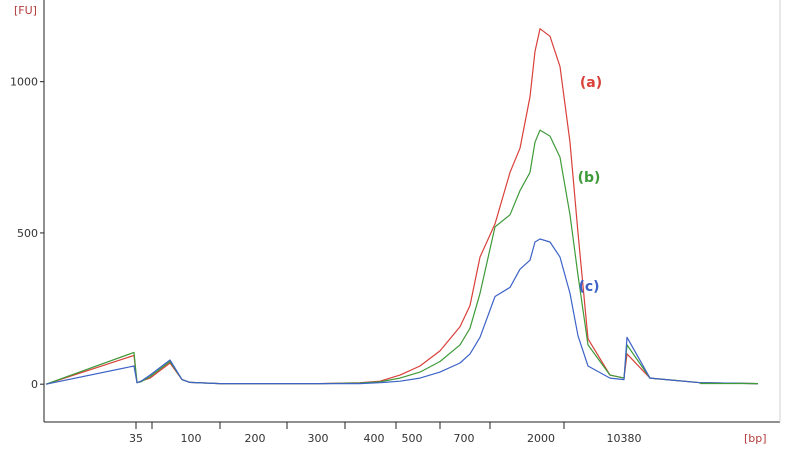  What do you see at coordinates (412, 438) in the screenshot?
I see `x-tick-label: 500` at bounding box center [412, 438].